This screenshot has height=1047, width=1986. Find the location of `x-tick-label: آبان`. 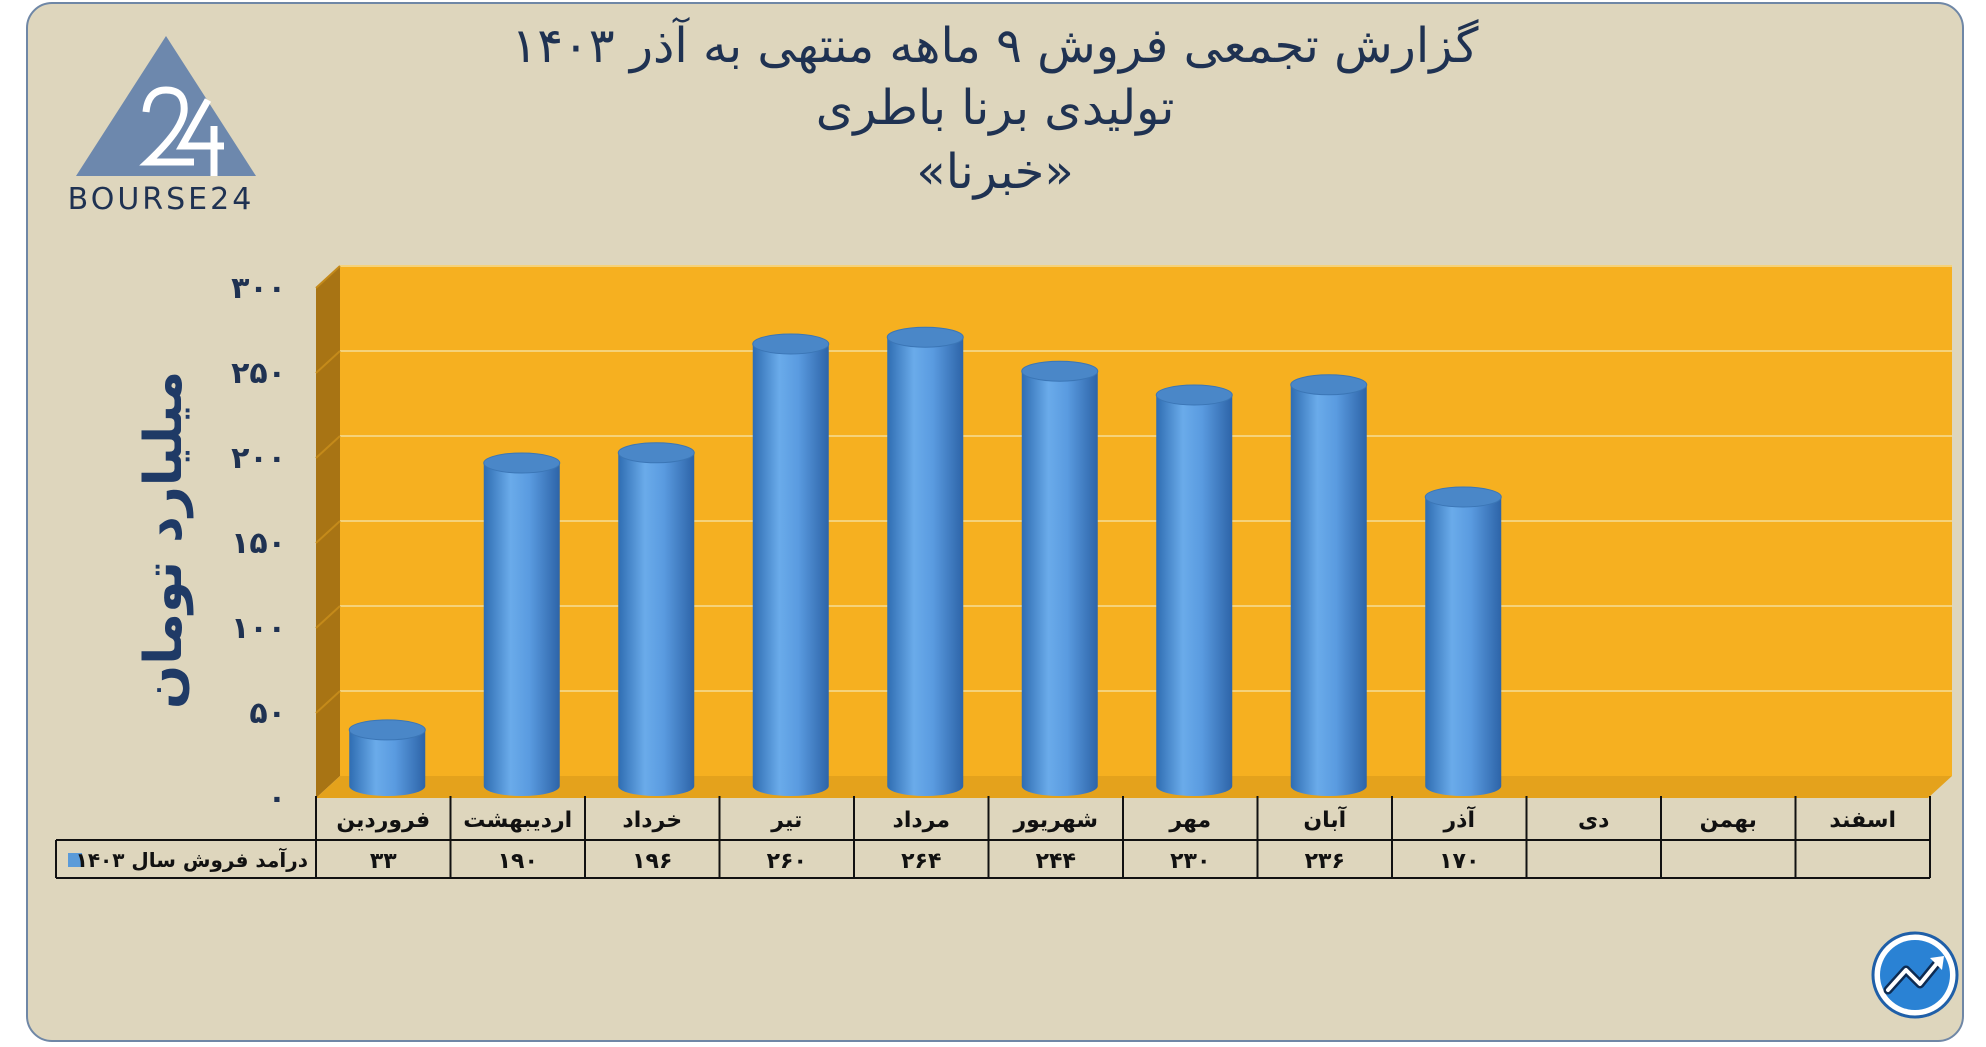

x-tick-label: آبان is located at coordinates (1324, 819).